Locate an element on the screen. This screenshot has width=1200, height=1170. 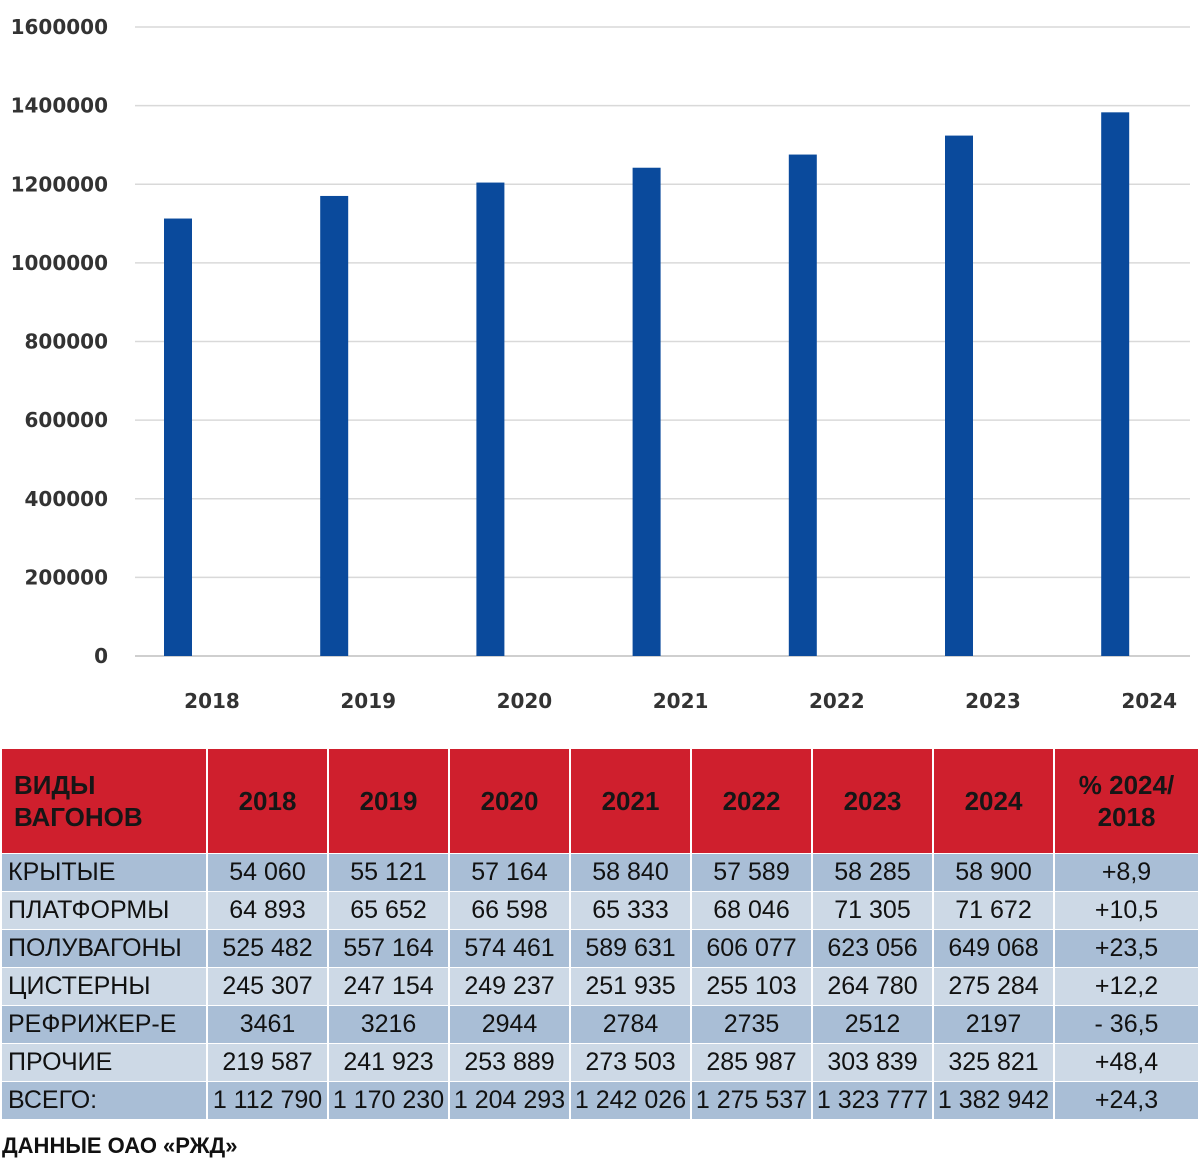
x-tick-label: 2018 is located at coordinates (212, 701).